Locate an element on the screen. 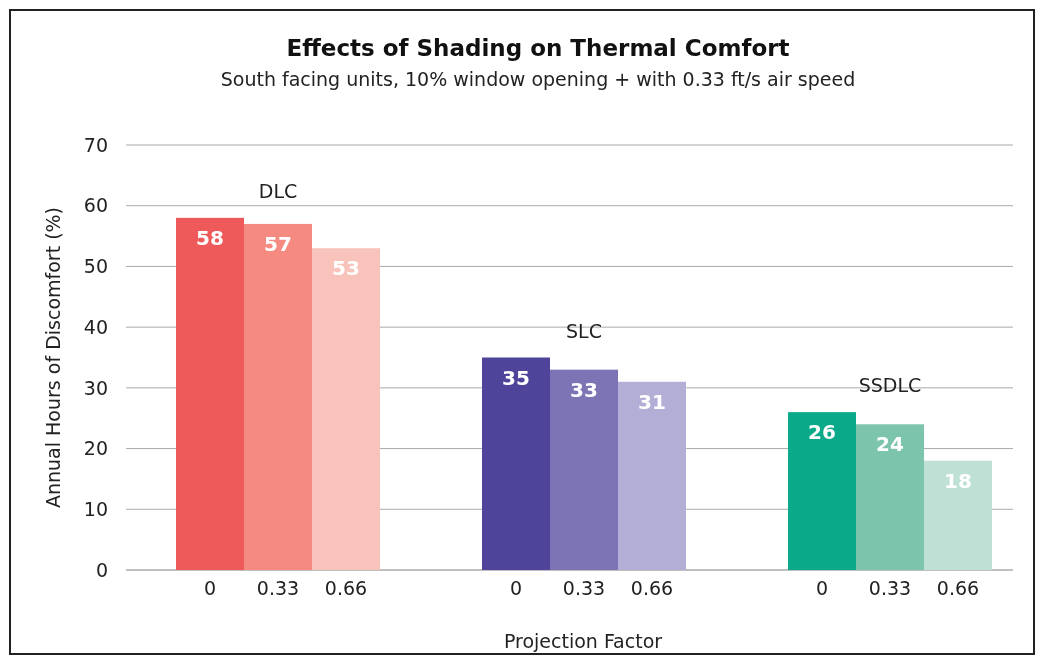 This screenshot has width=1046, height=662. y-axis-title: Annual Hours of Discomfort (%) is located at coordinates (53, 357).